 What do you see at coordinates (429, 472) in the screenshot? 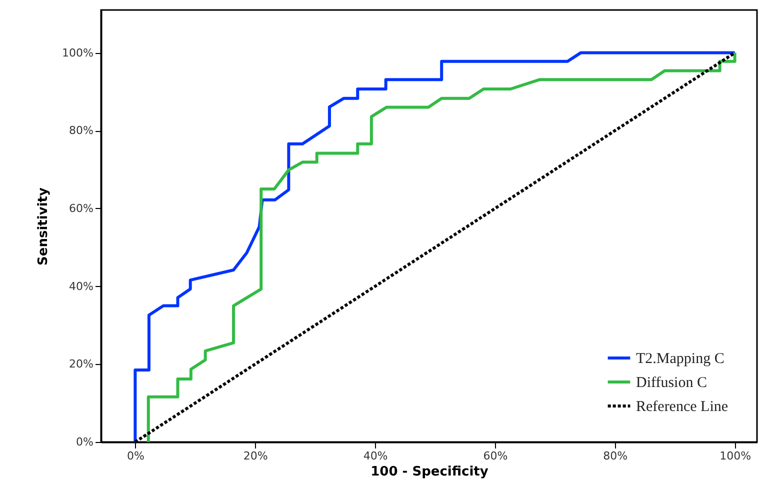
I see `x-axis-title: 100 - Specificity` at bounding box center [429, 472].